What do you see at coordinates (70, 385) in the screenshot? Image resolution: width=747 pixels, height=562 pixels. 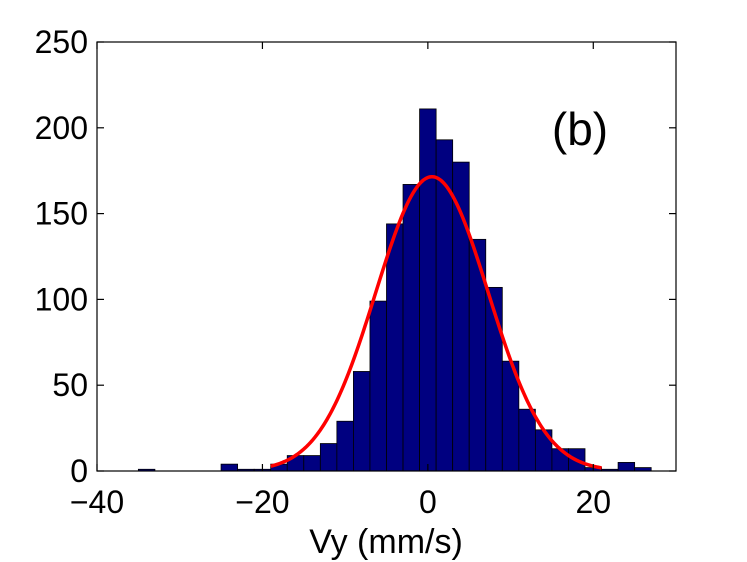 I see `y-tick-label: 50` at bounding box center [70, 385].